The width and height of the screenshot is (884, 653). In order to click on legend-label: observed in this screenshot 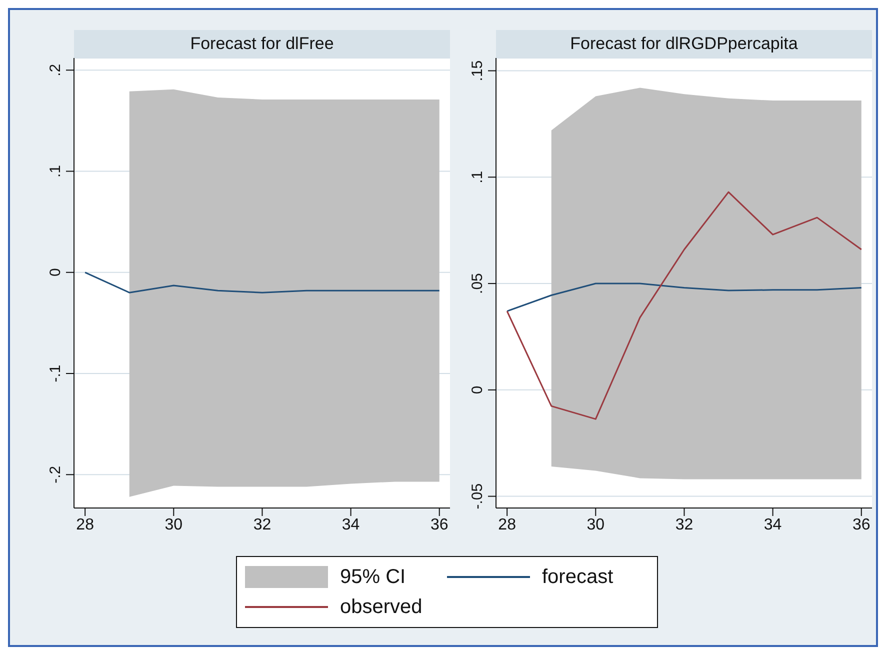, I will do `click(381, 607)`.